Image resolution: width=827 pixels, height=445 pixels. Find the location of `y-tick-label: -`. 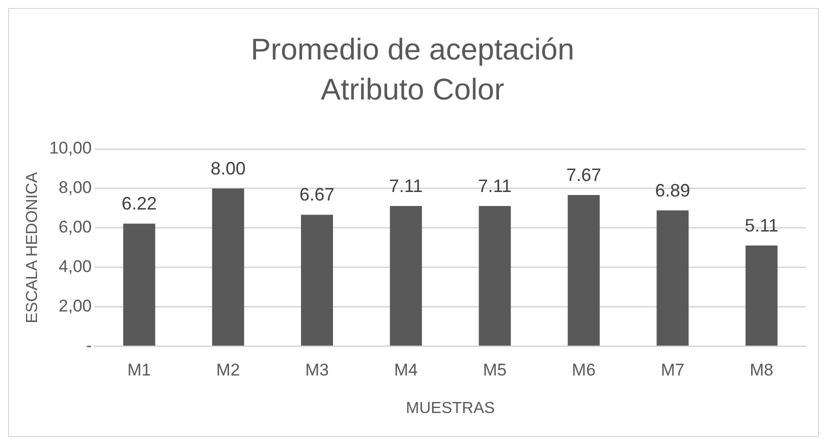

y-tick-label: - is located at coordinates (89, 346).